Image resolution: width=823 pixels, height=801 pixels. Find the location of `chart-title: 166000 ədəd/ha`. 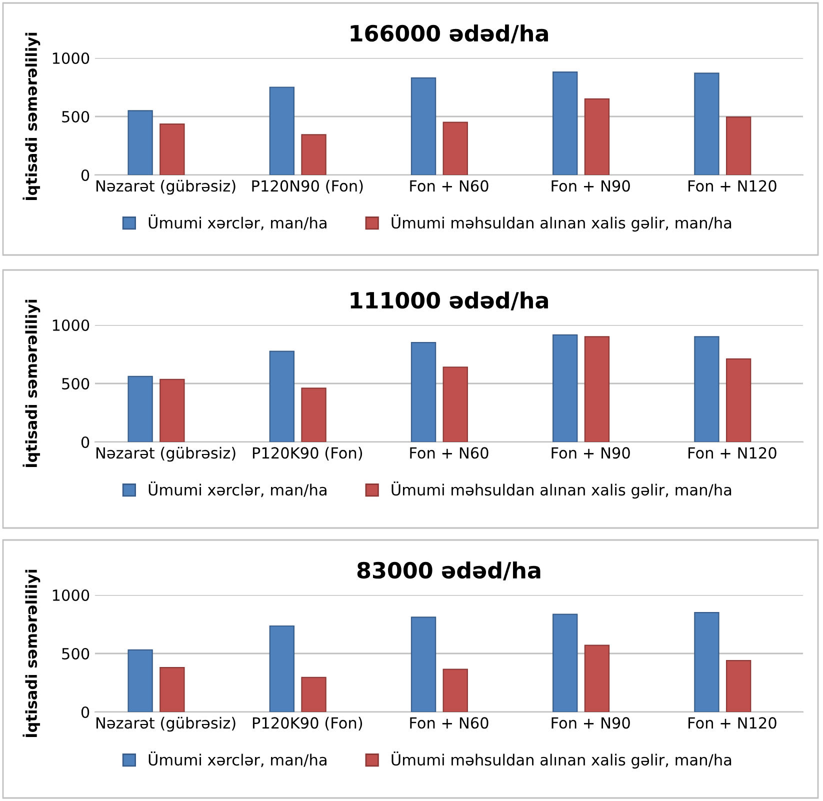

chart-title: 166000 ədəd/ha is located at coordinates (449, 34).